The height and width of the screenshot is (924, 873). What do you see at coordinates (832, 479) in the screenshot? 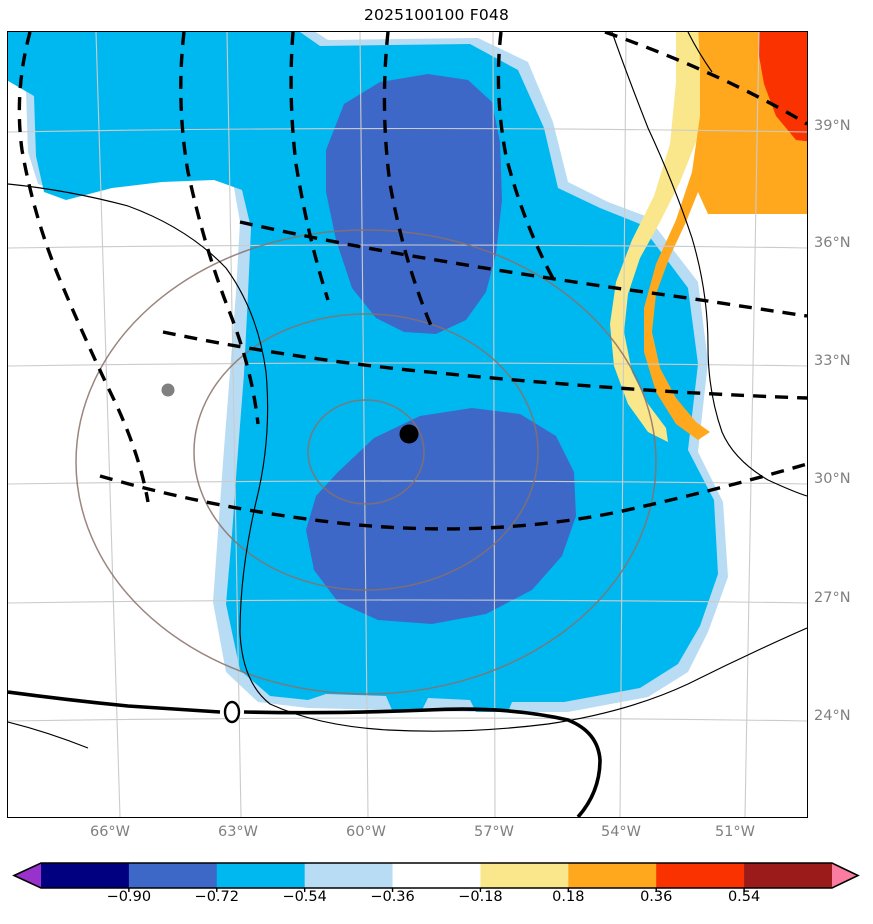
I see `lat-tick-30n: 30°N` at bounding box center [832, 479].